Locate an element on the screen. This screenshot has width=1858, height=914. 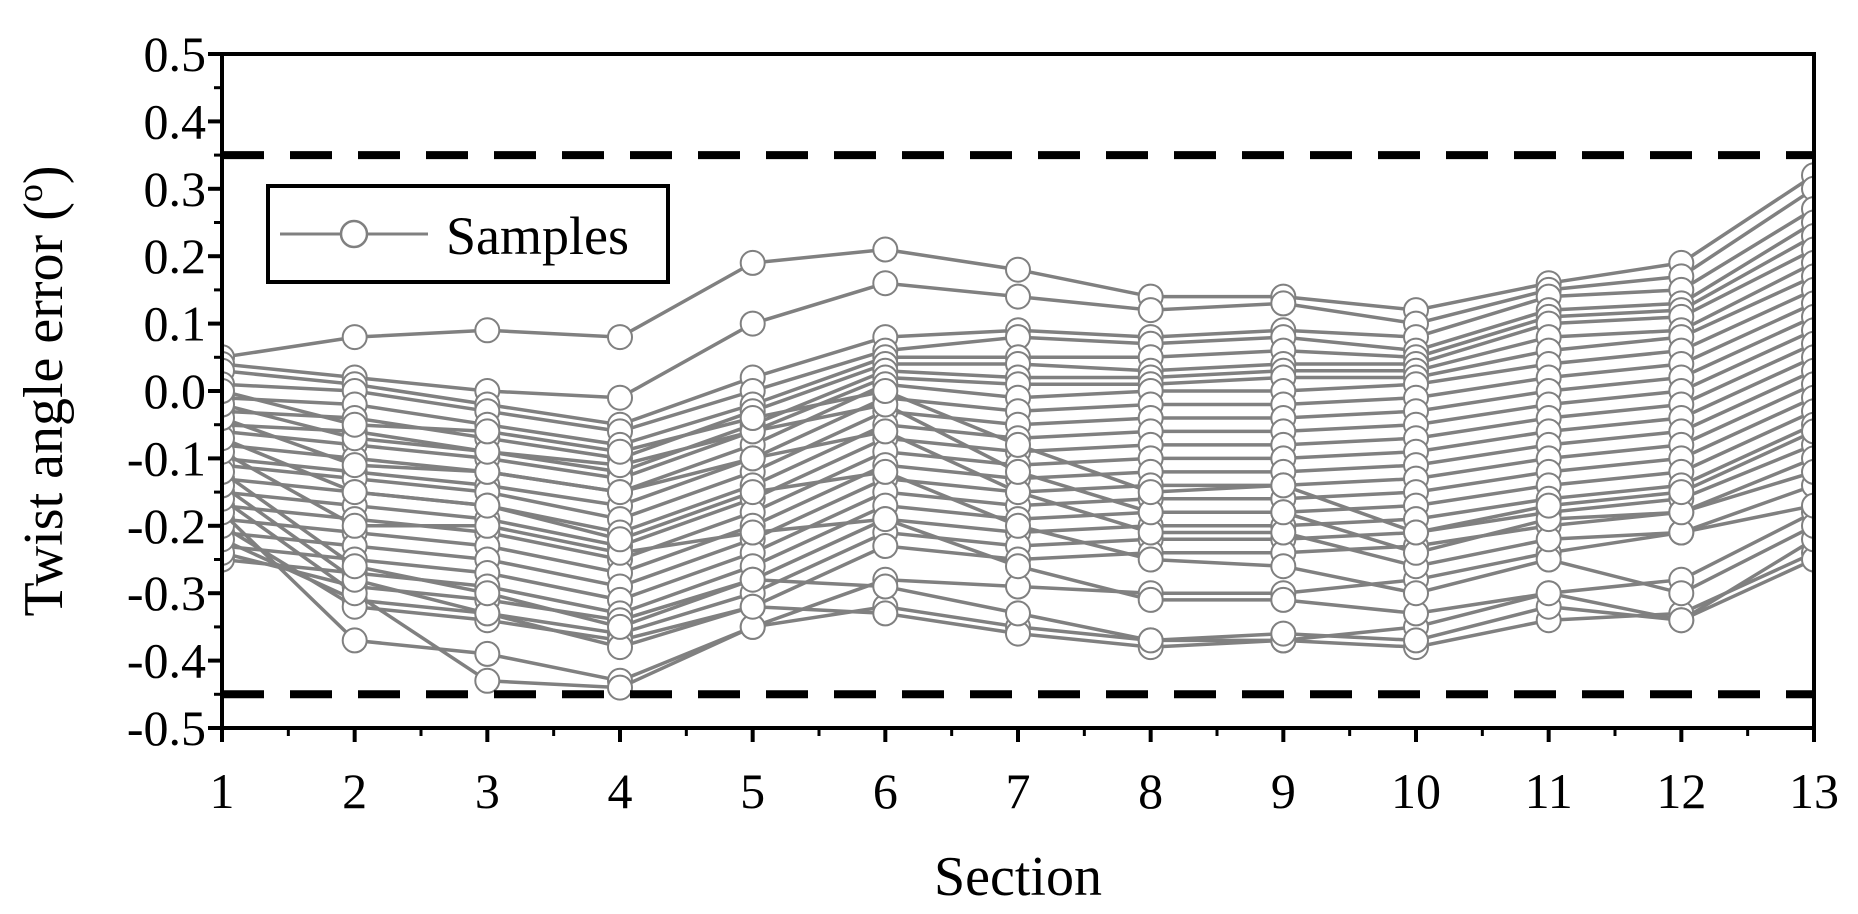
y-tick-label: -0.3 is located at coordinates (166, 593).